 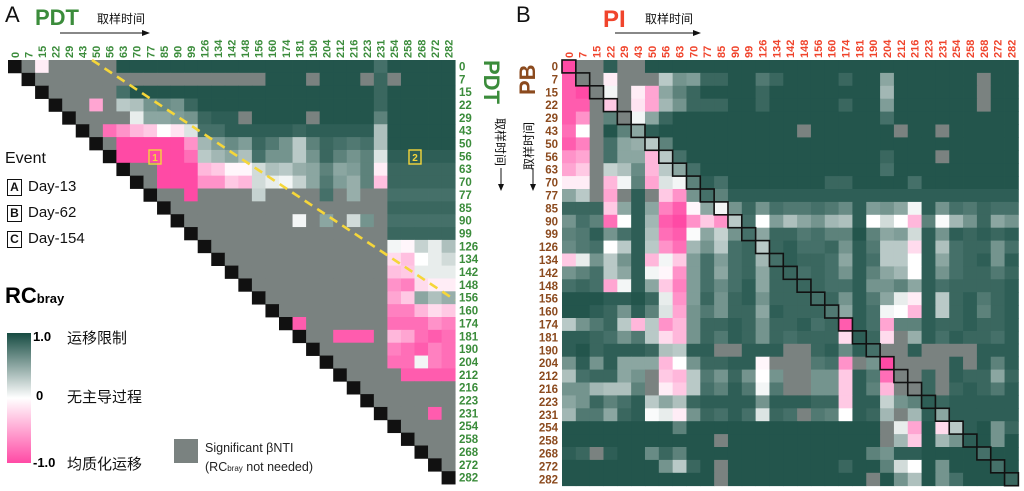 What do you see at coordinates (551, 93) in the screenshot?
I see `row-label: 15` at bounding box center [551, 93].